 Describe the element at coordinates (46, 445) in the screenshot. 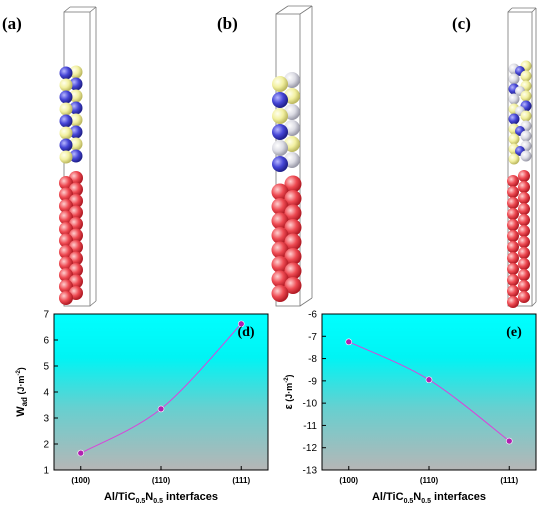

I see `chart-d-ytick-label: 2` at that location.